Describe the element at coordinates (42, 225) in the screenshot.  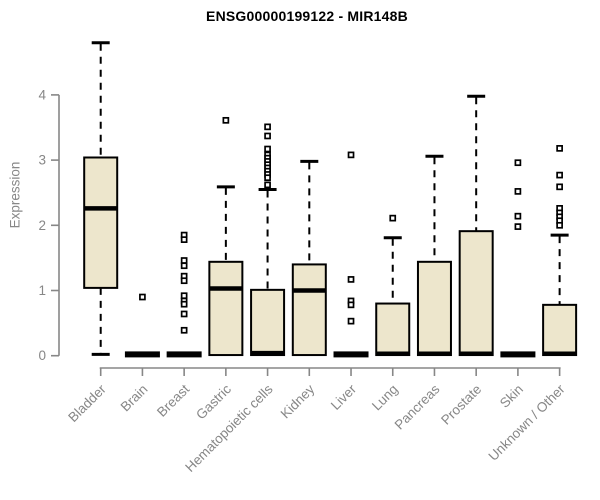
I see `y-tick-label-2: 2` at that location.